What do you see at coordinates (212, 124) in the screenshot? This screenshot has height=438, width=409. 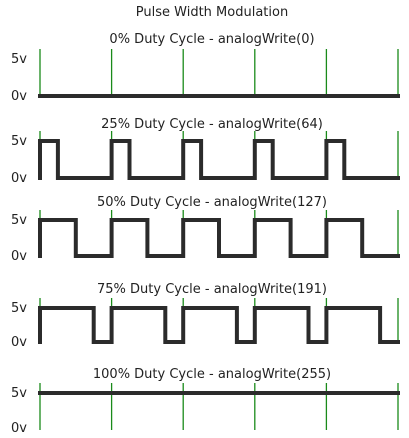 I see `panel-caption: 25% Duty Cycle - analogWrite(64)` at bounding box center [212, 124].